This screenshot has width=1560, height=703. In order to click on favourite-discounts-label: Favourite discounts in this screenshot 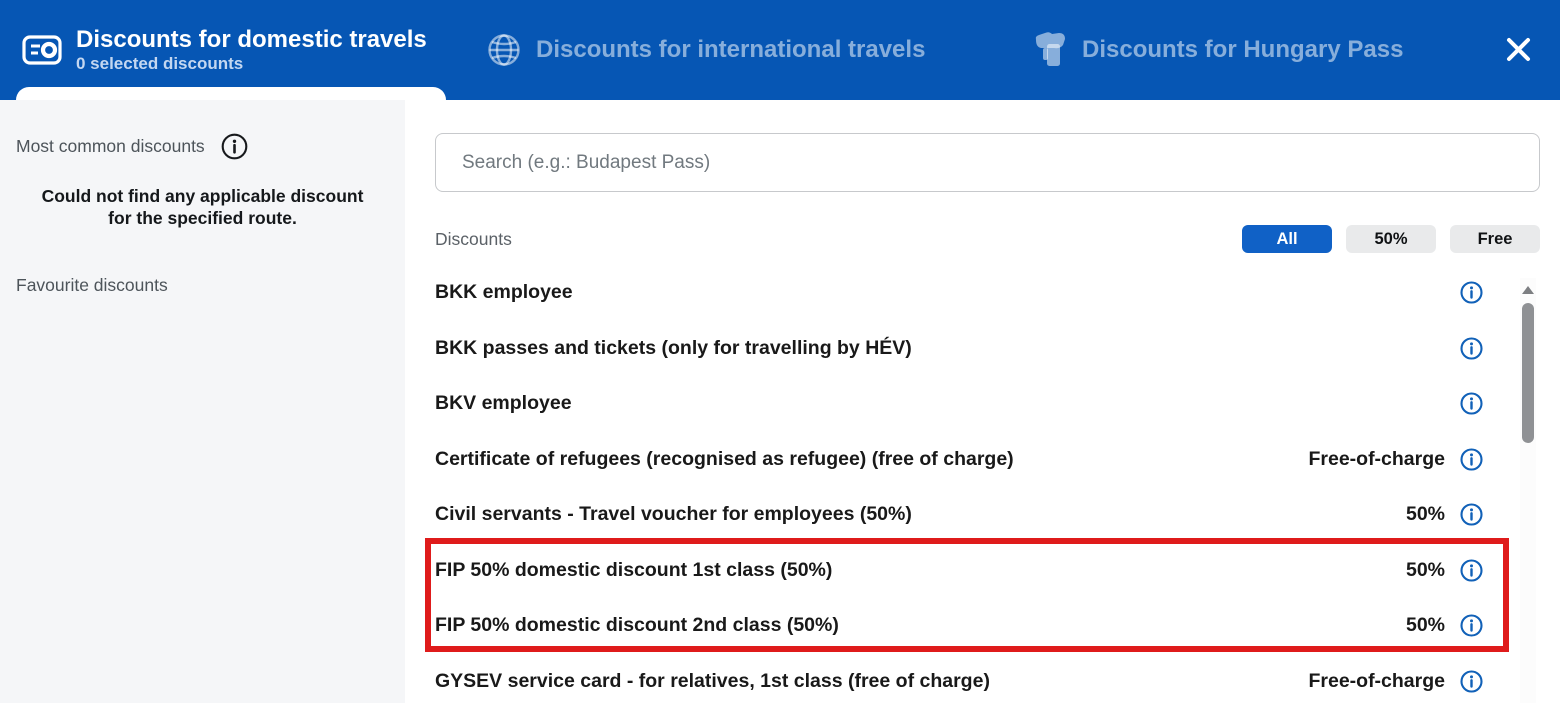, I will do `click(92, 285)`.